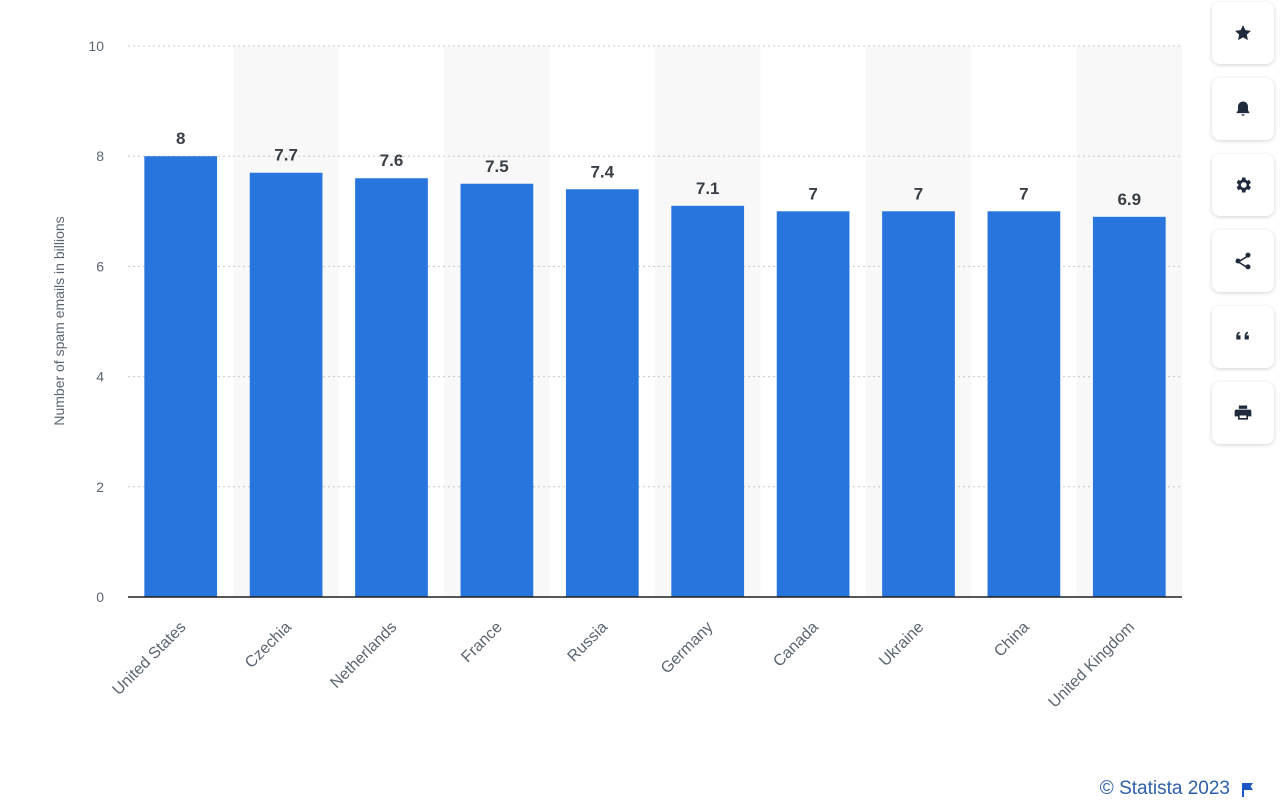  I want to click on x-tick-label: United States, so click(150, 659).